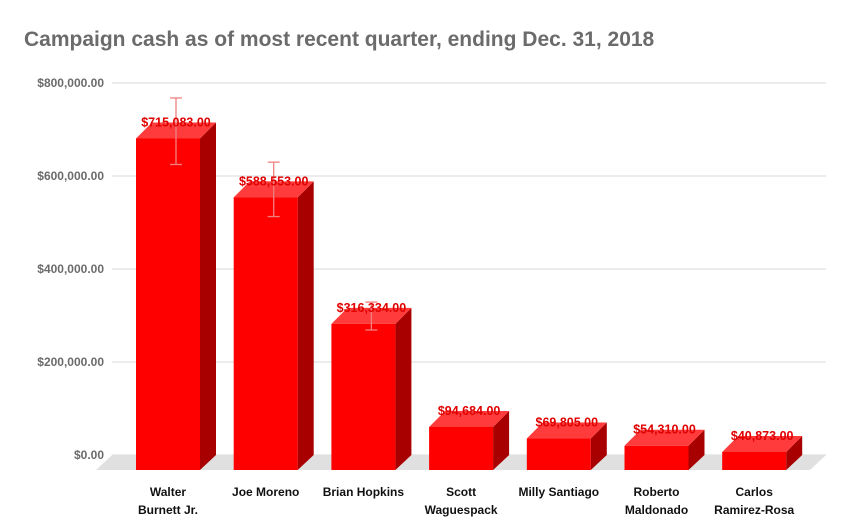 The height and width of the screenshot is (529, 854). Describe the element at coordinates (89, 455) in the screenshot. I see `y-tick-label: $0.00` at that location.